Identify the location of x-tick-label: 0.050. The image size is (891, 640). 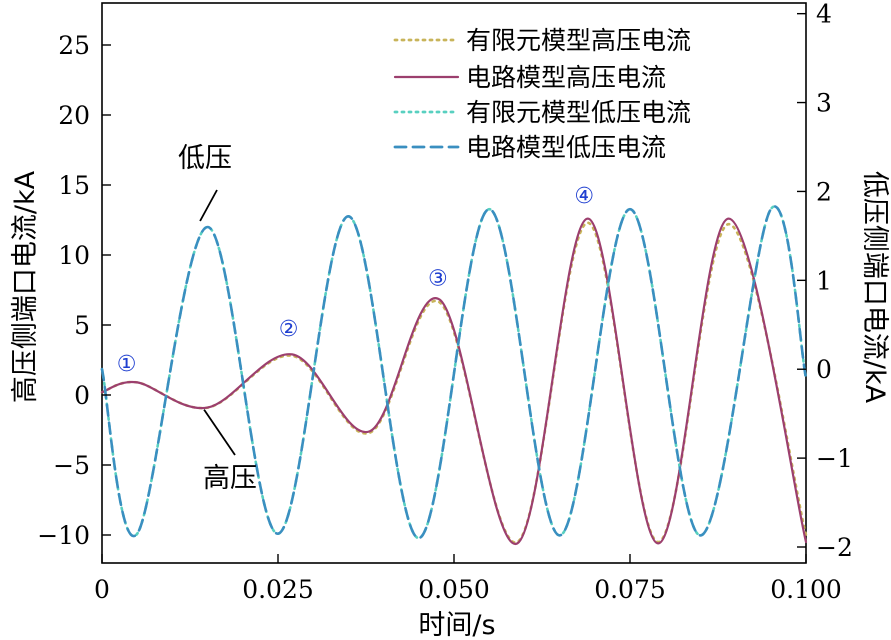
(454, 589).